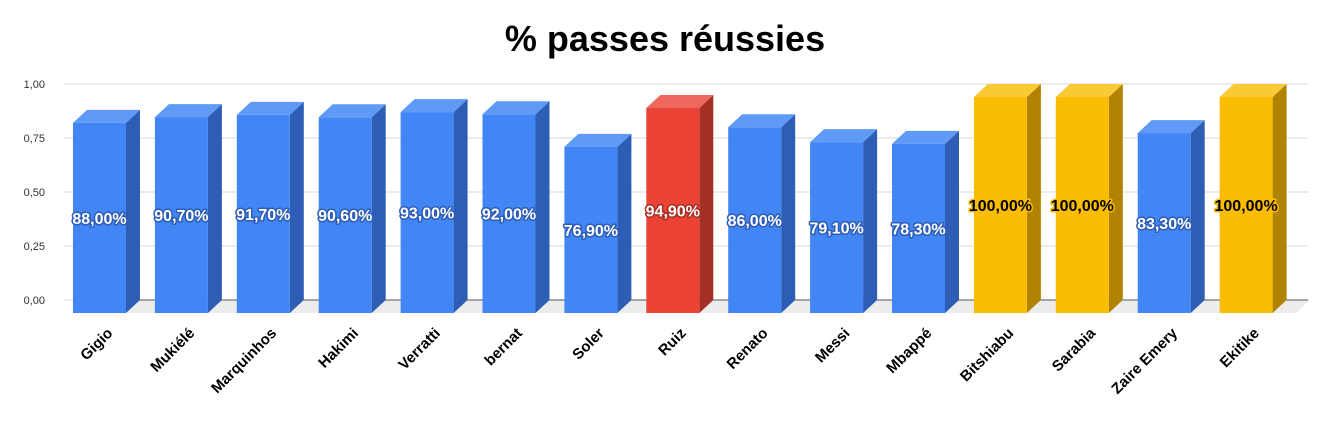  What do you see at coordinates (34, 247) in the screenshot?
I see `y-tick-label: 0,25` at bounding box center [34, 247].